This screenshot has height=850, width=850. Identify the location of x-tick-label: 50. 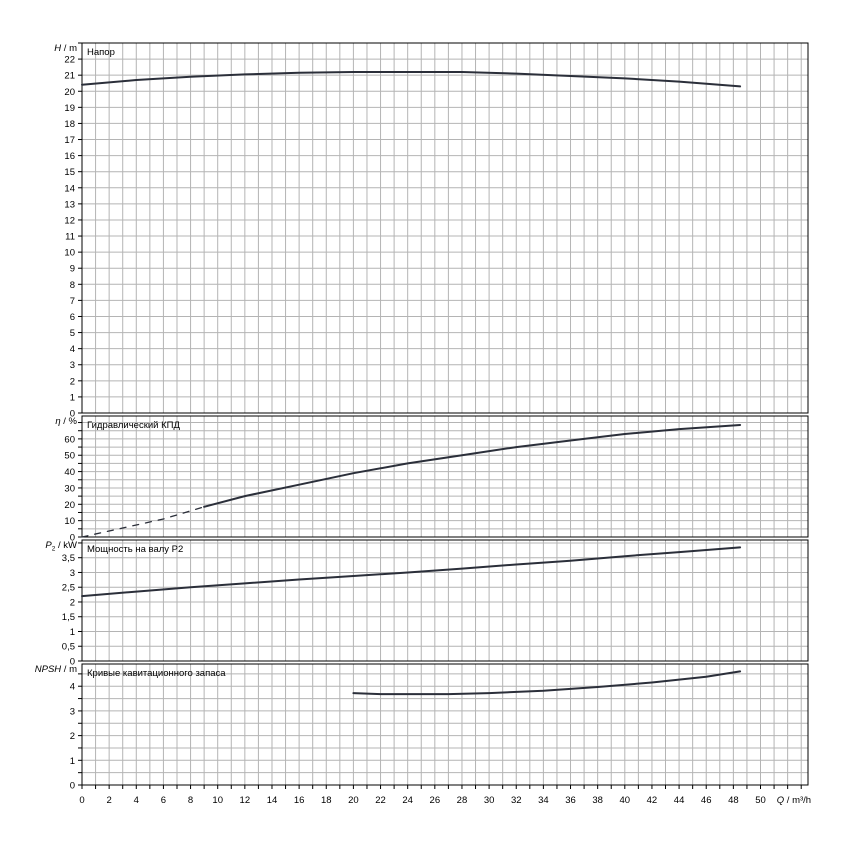
(760, 800).